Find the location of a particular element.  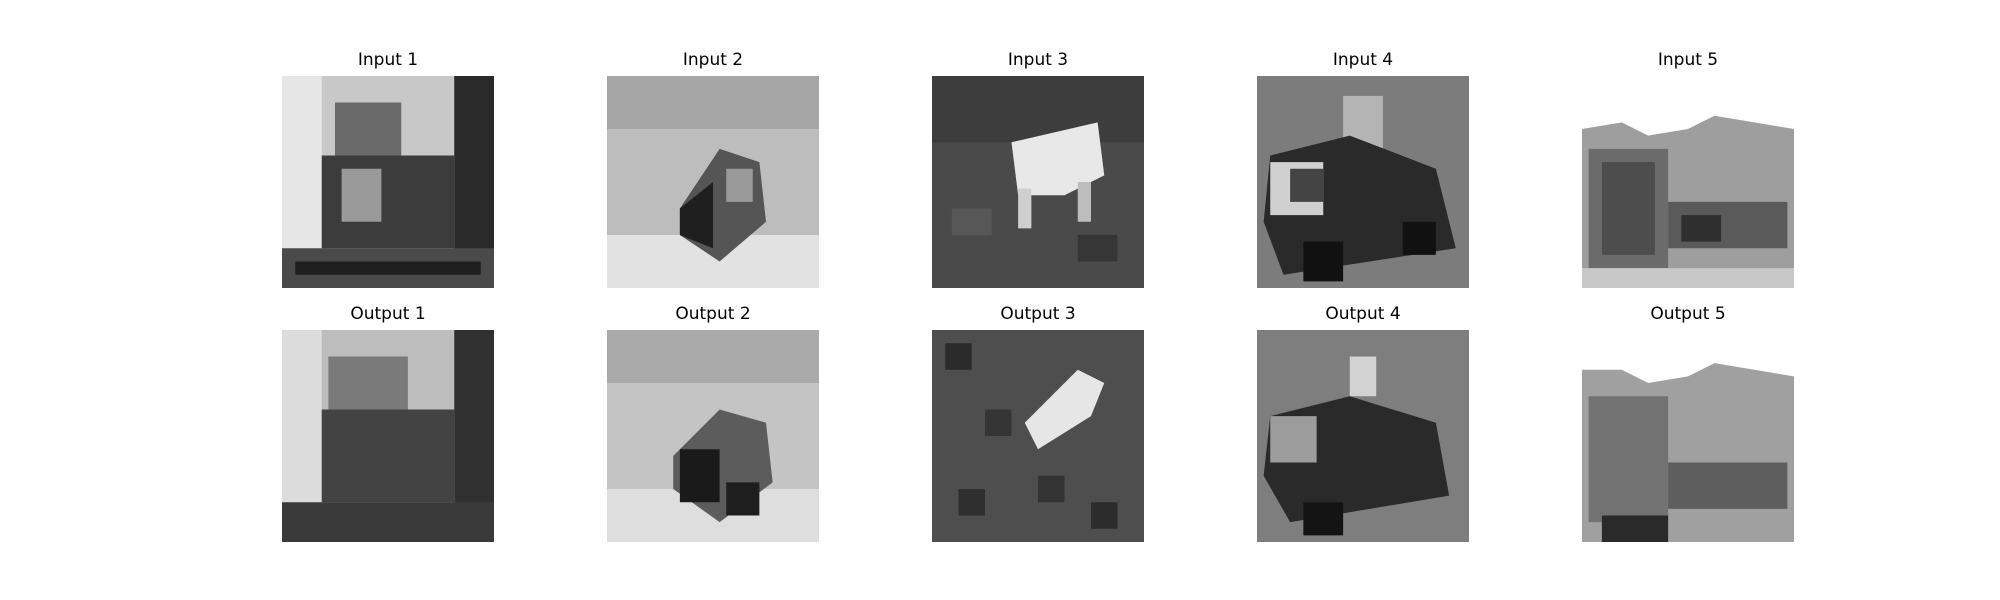

panel-title: Input 3 is located at coordinates (1038, 60).